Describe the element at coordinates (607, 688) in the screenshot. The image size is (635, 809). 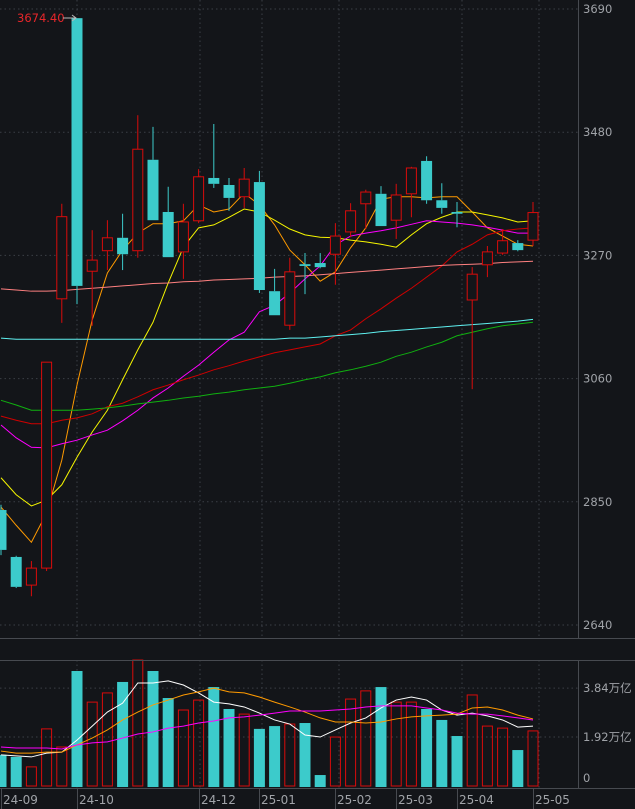
I see `volume-tick-label: 3.84万亿` at that location.